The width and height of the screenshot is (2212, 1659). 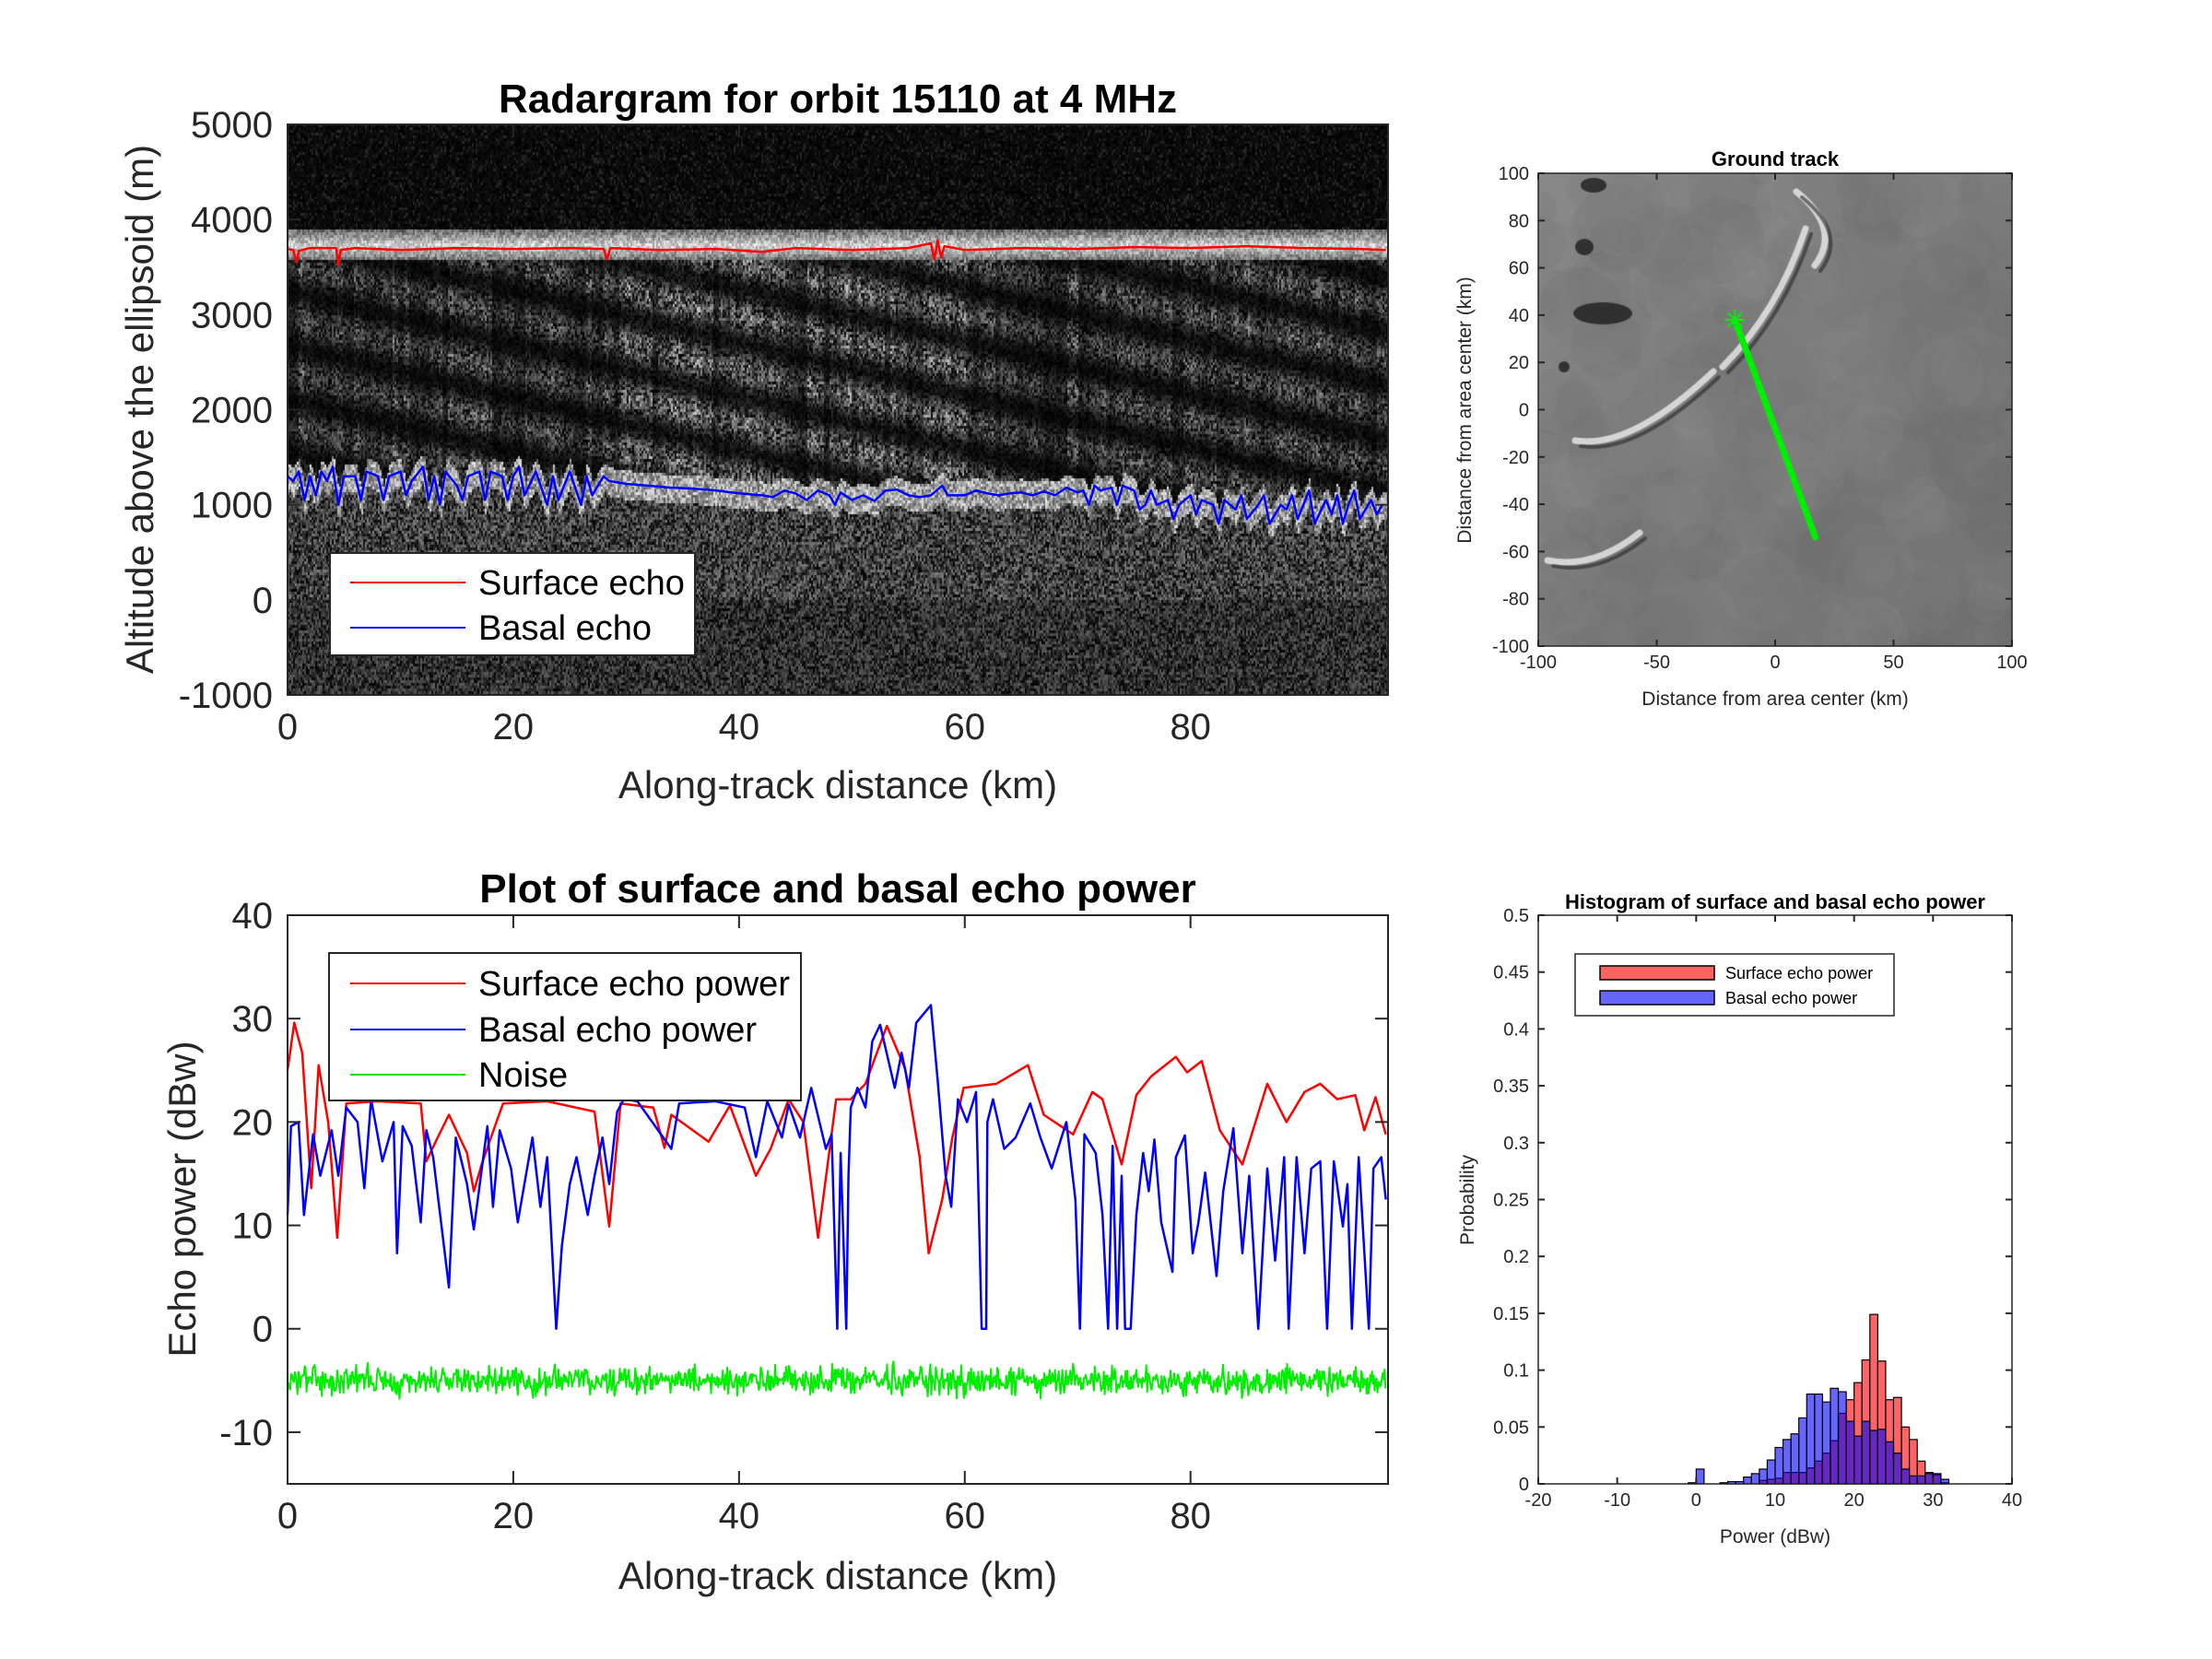 What do you see at coordinates (1538, 663) in the screenshot?
I see `ground-track-x-tick-label: -100` at bounding box center [1538, 663].